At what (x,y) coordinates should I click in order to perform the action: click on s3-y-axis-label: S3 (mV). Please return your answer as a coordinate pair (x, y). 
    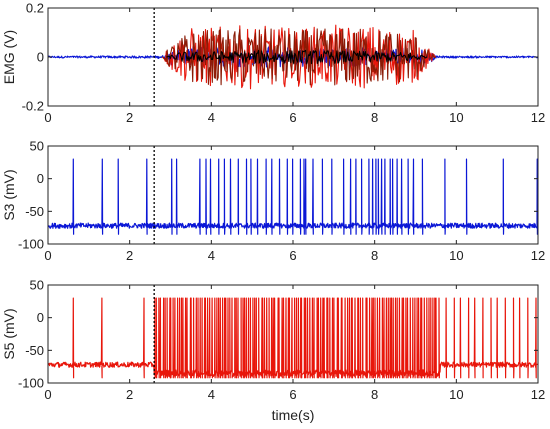
    Looking at the image, I should click on (9, 194).